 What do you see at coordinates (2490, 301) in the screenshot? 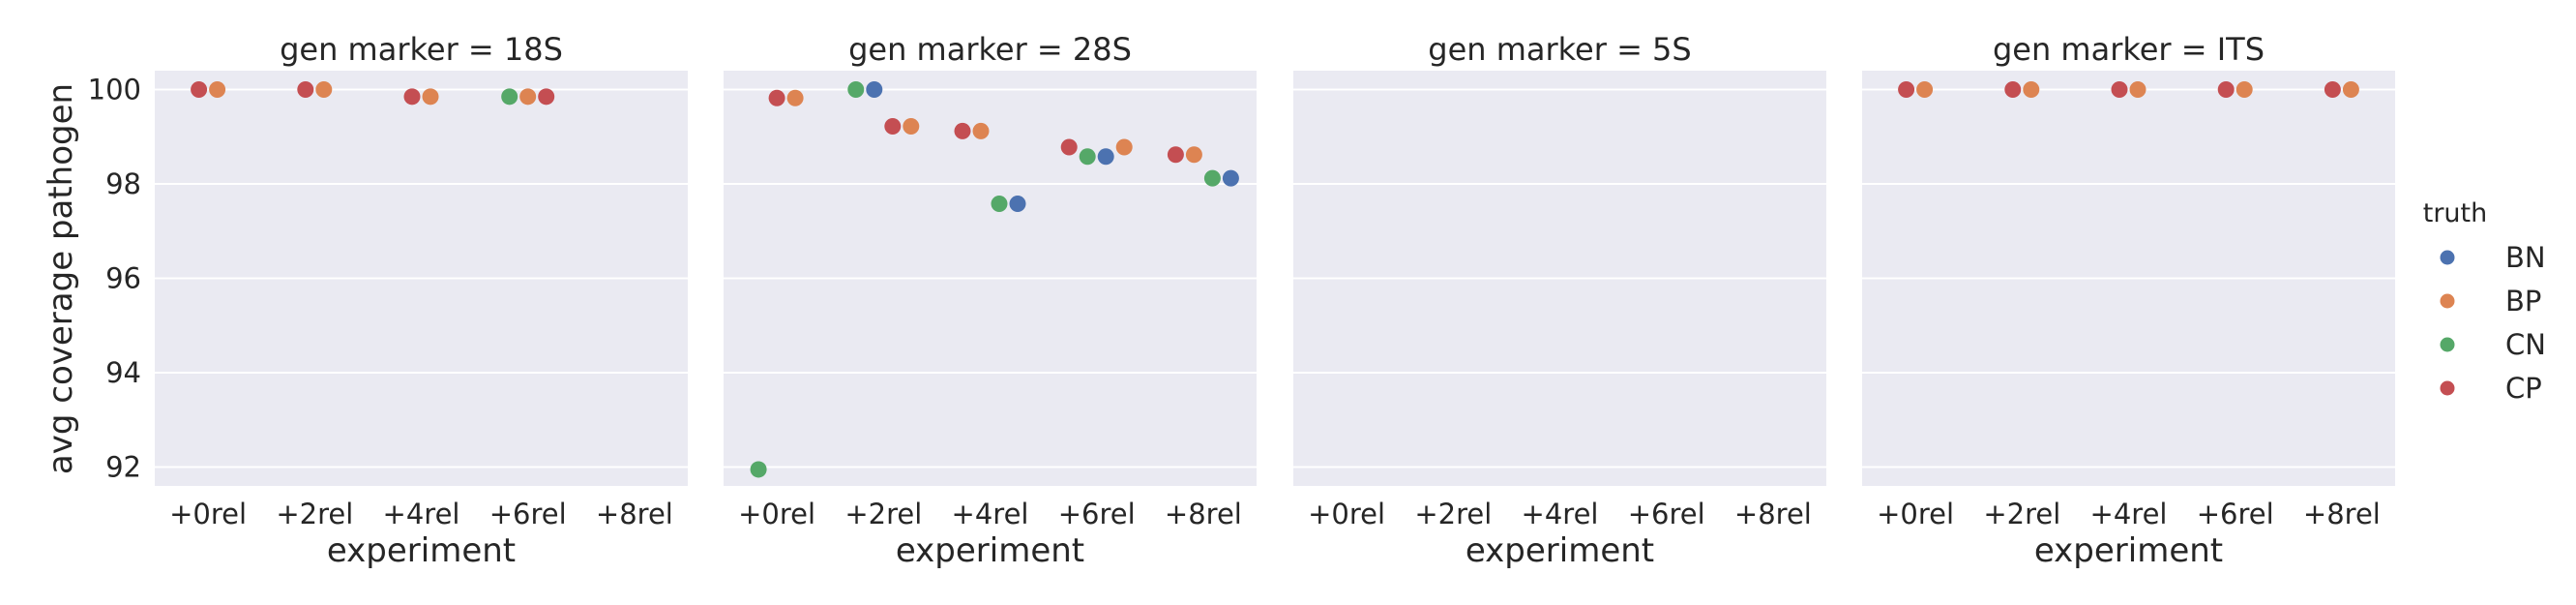
I see `legend-item-bp: BP` at bounding box center [2490, 301].